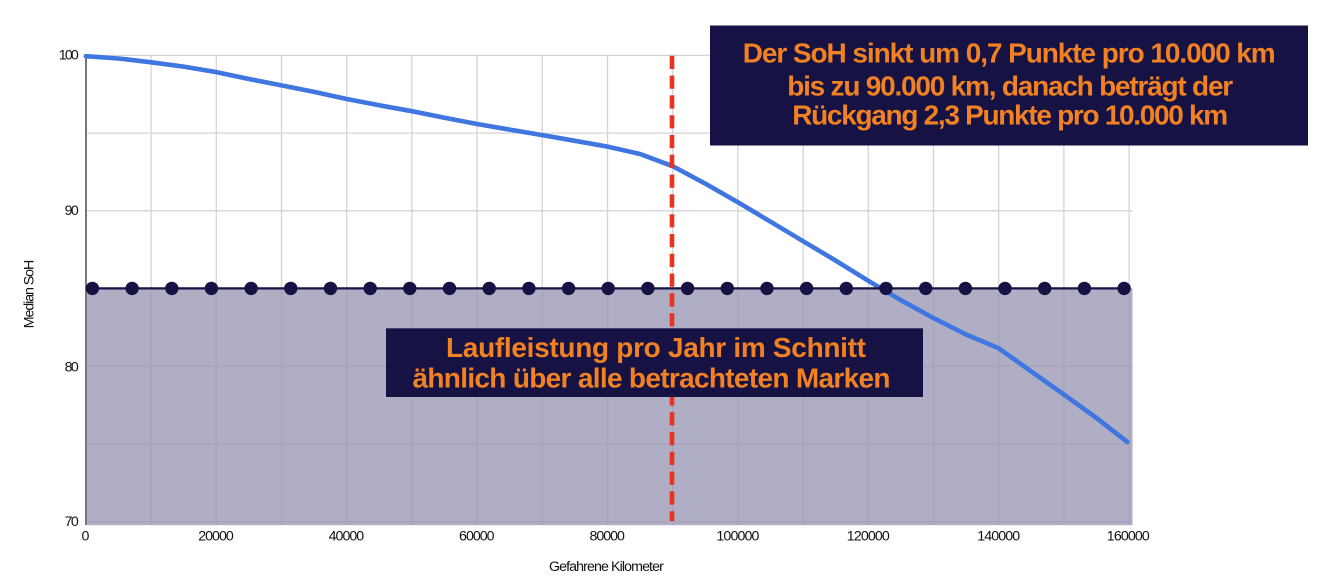 This screenshot has height=585, width=1334. I want to click on svg-text: 80000, so click(607, 537).